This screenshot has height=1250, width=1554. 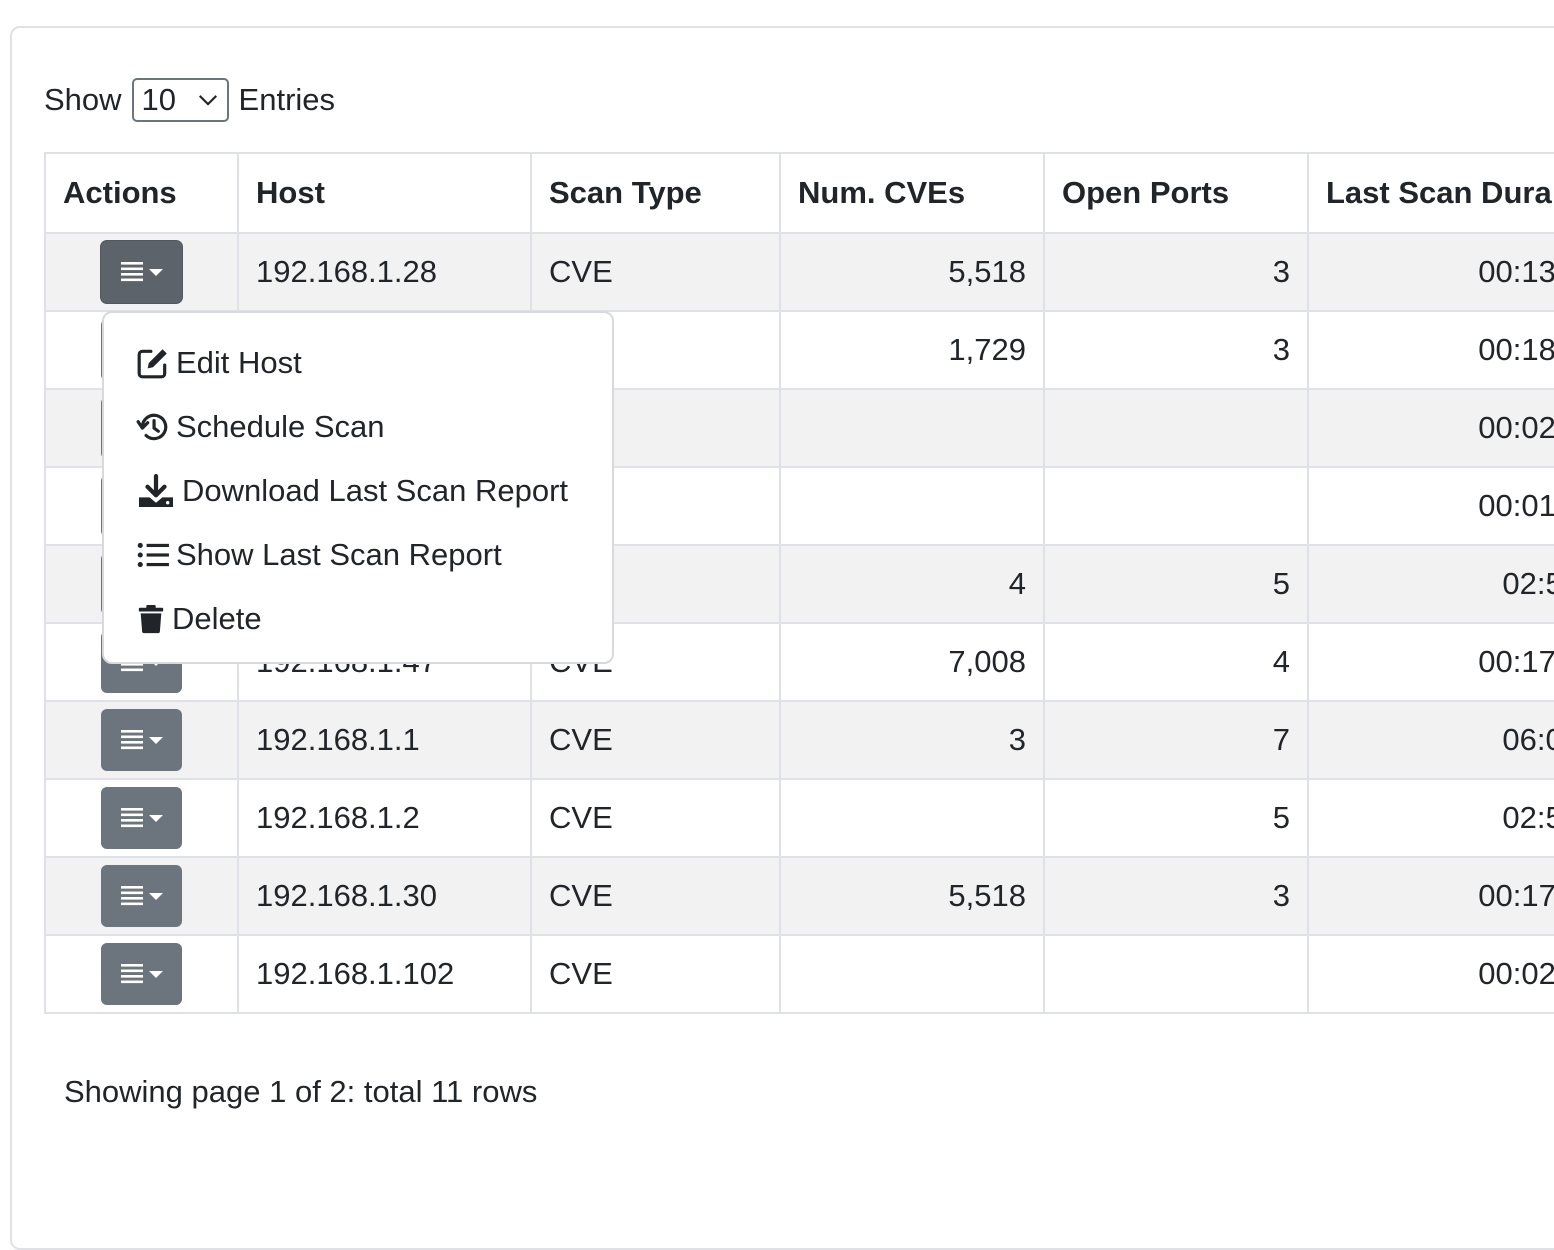 I want to click on last-scan-duration-cell: 00:13 s, so click(x=1430, y=272).